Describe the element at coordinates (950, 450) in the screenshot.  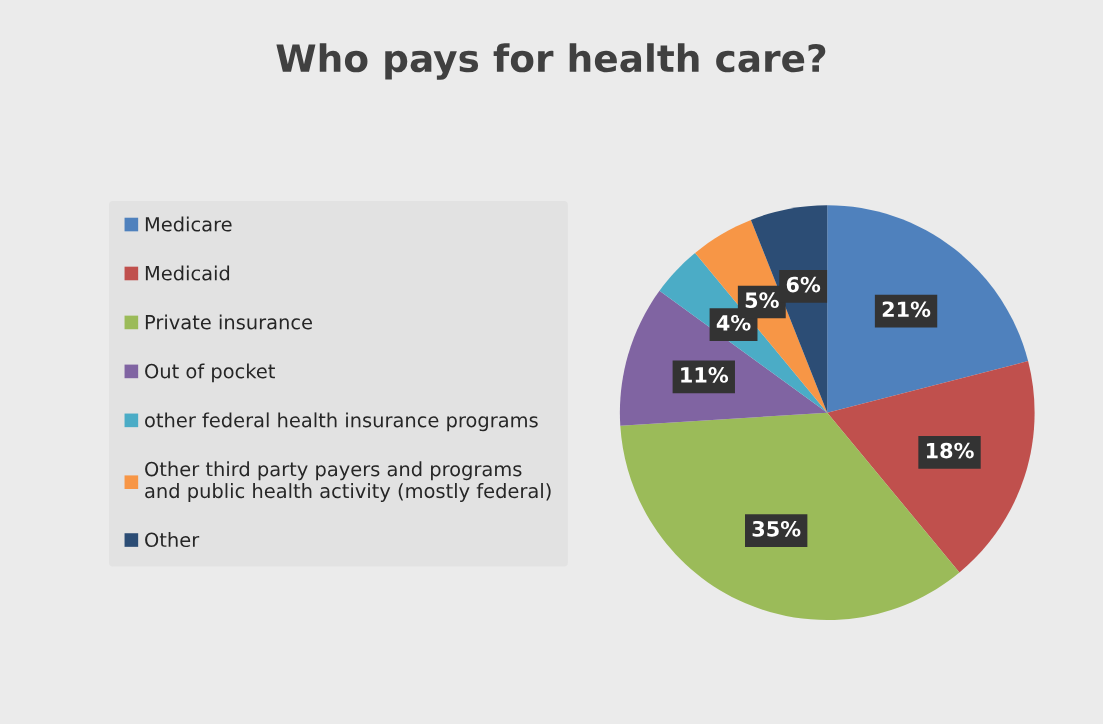
I see `data-label: 18%` at that location.